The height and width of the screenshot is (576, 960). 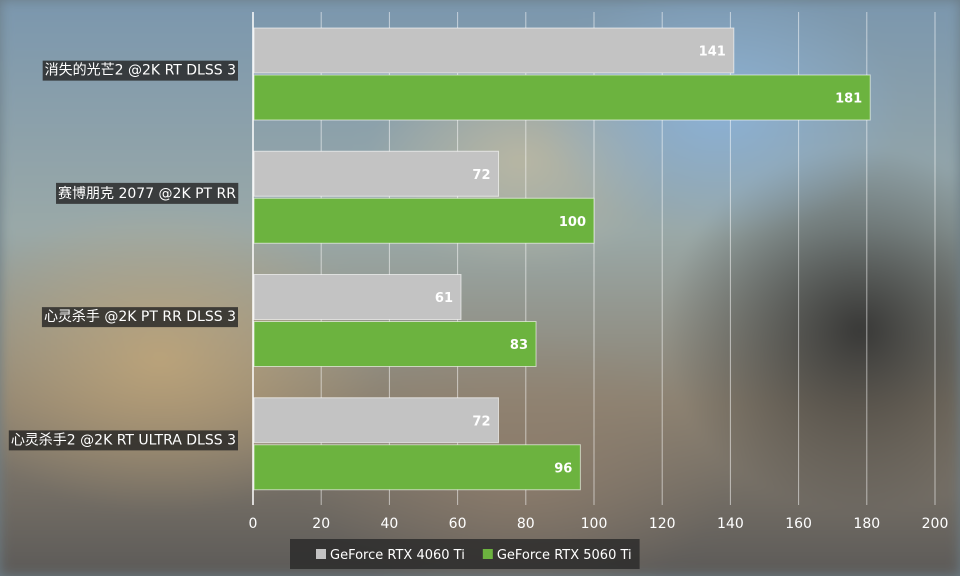 I want to click on legend-background, so click(x=465, y=554).